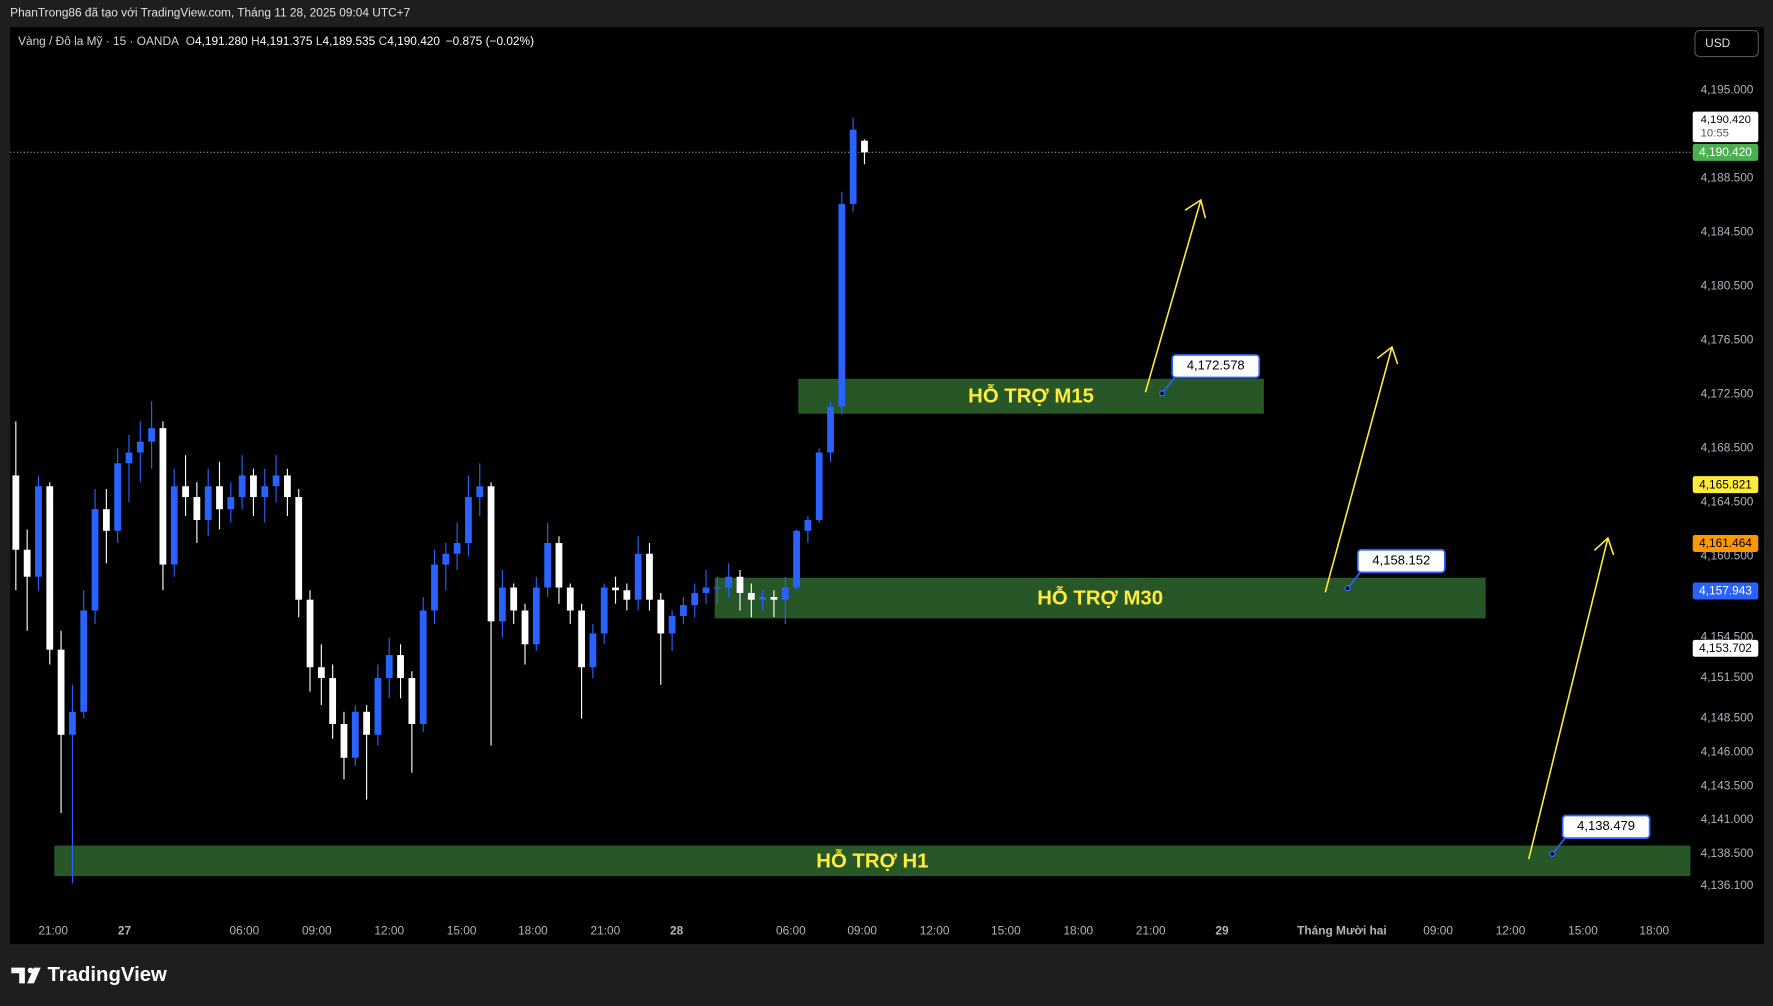 This screenshot has width=1773, height=1006. What do you see at coordinates (1342, 931) in the screenshot?
I see `x-tick-label: Tháng Mười hai` at bounding box center [1342, 931].